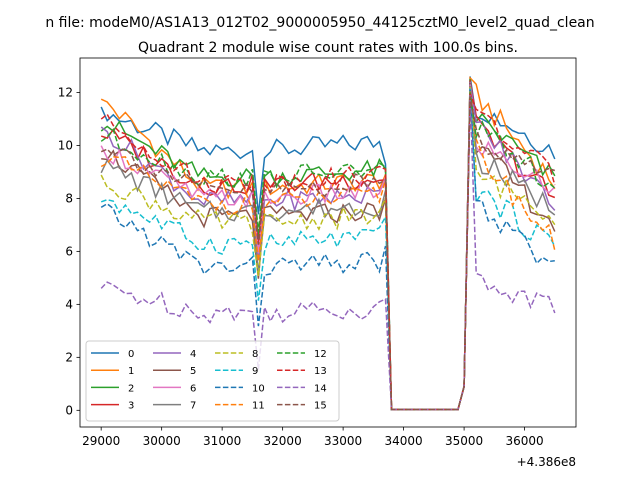  Describe the element at coordinates (69, 410) in the screenshot. I see `y-tick-label: 0` at that location.